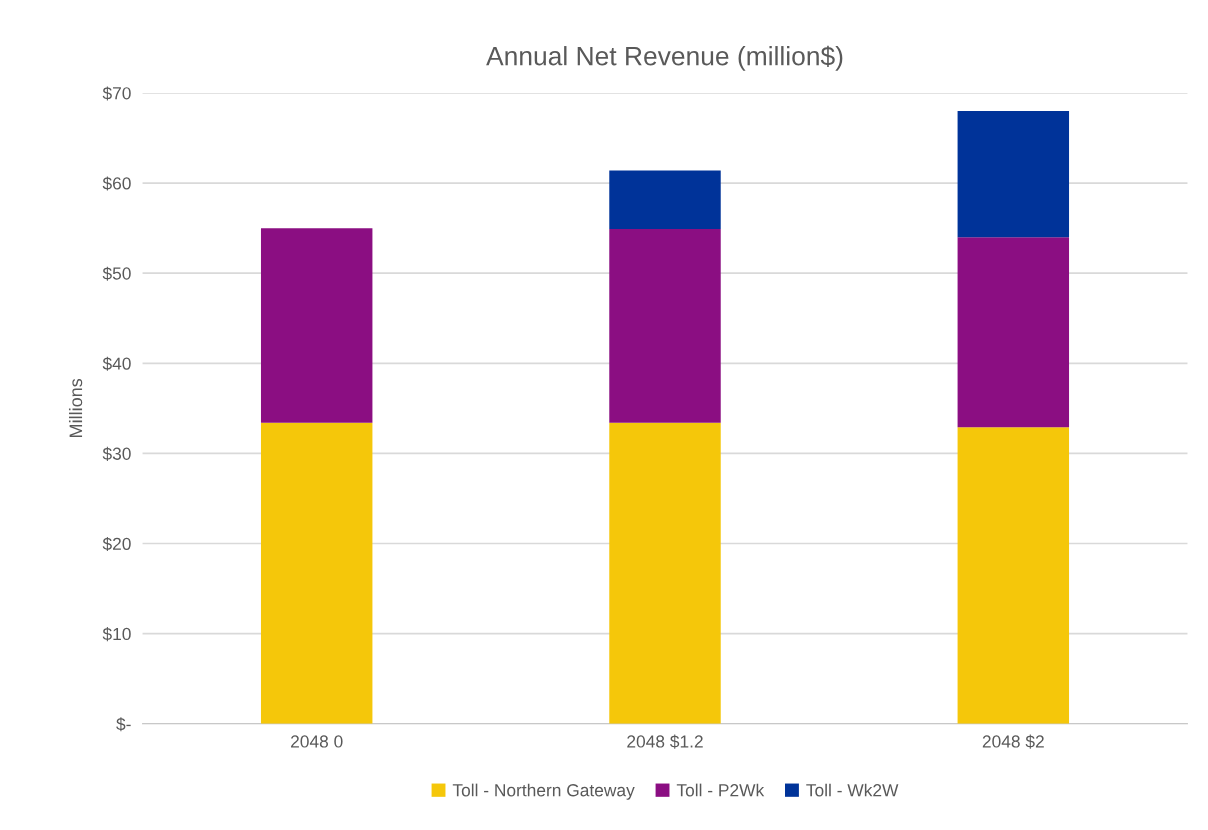 This screenshot has width=1208, height=830. What do you see at coordinates (75, 407) in the screenshot?
I see `y-axis-title: Millions` at bounding box center [75, 407].